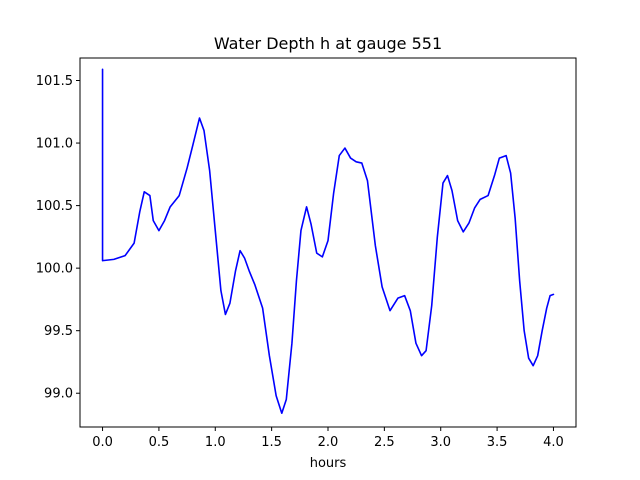  What do you see at coordinates (54, 269) in the screenshot?
I see `y-tick-label: 100.0` at bounding box center [54, 269].